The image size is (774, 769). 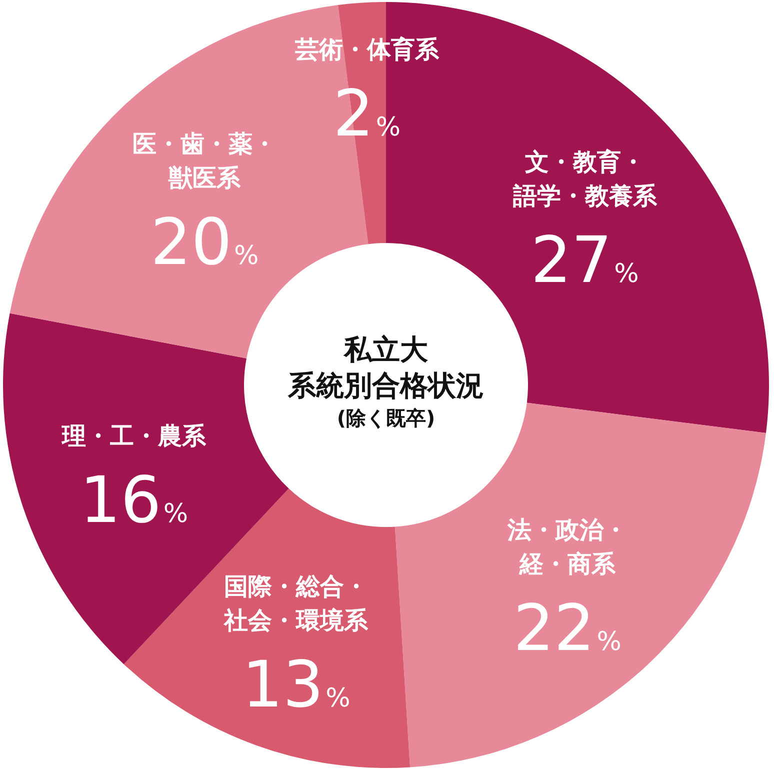 What do you see at coordinates (133, 436) in the screenshot?
I see `slice-label: 理・工・農系` at bounding box center [133, 436].